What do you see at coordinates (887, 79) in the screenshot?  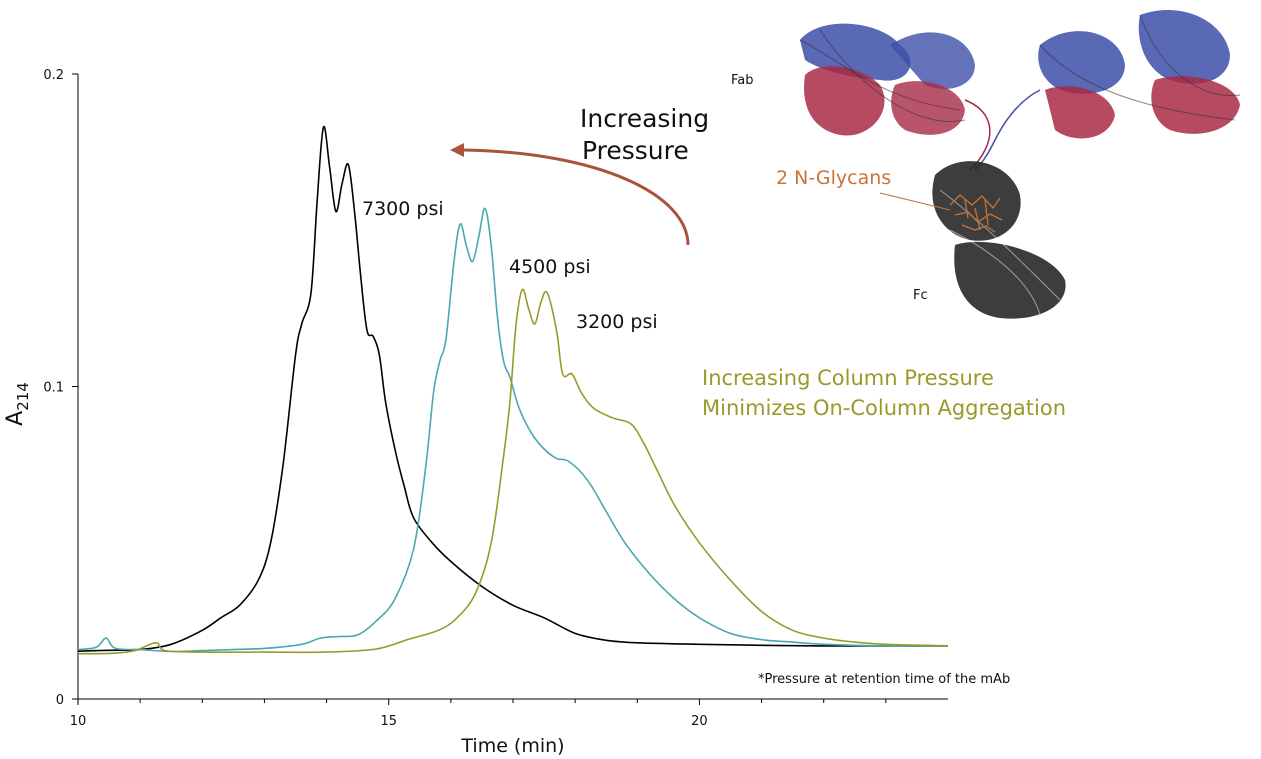 I see `fab-left` at bounding box center [887, 79].